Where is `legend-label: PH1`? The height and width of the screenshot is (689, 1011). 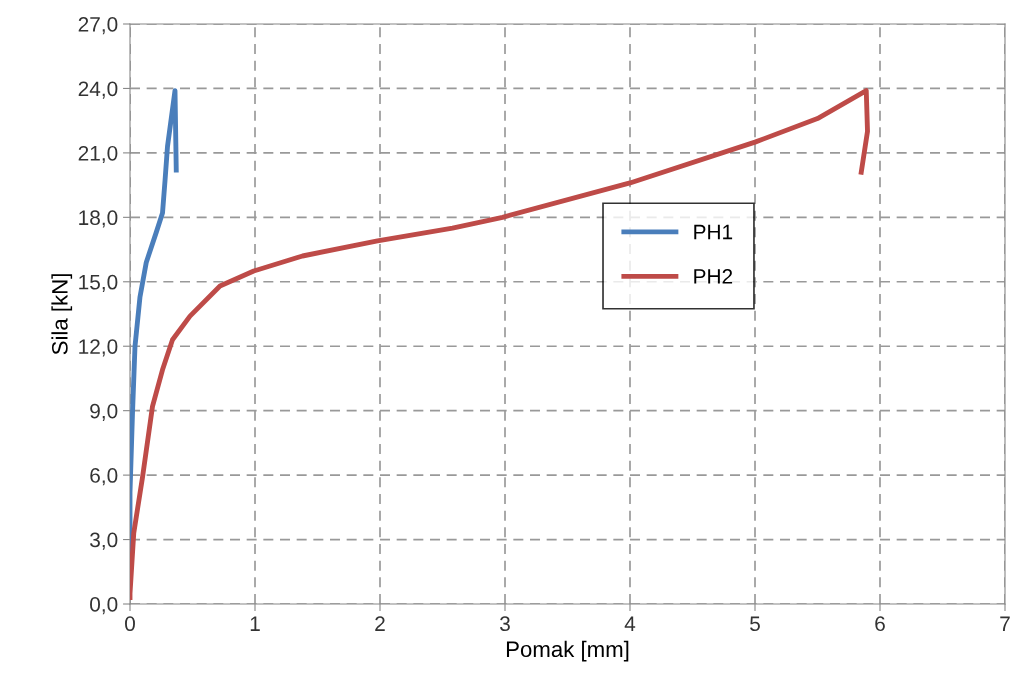
legend-label: PH1 is located at coordinates (713, 232).